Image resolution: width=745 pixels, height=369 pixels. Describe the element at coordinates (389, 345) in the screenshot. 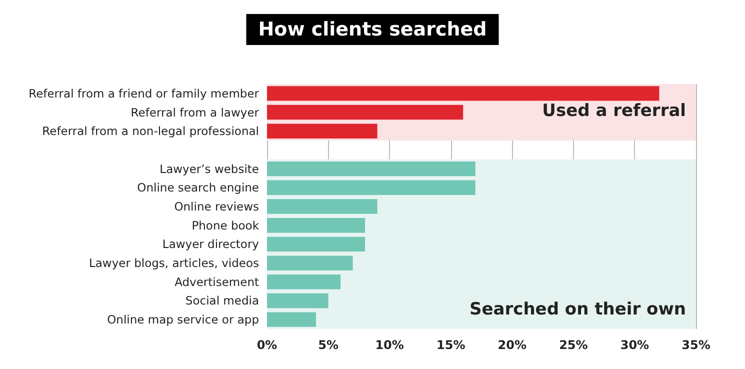

I see `x-tick-label: 10%` at that location.